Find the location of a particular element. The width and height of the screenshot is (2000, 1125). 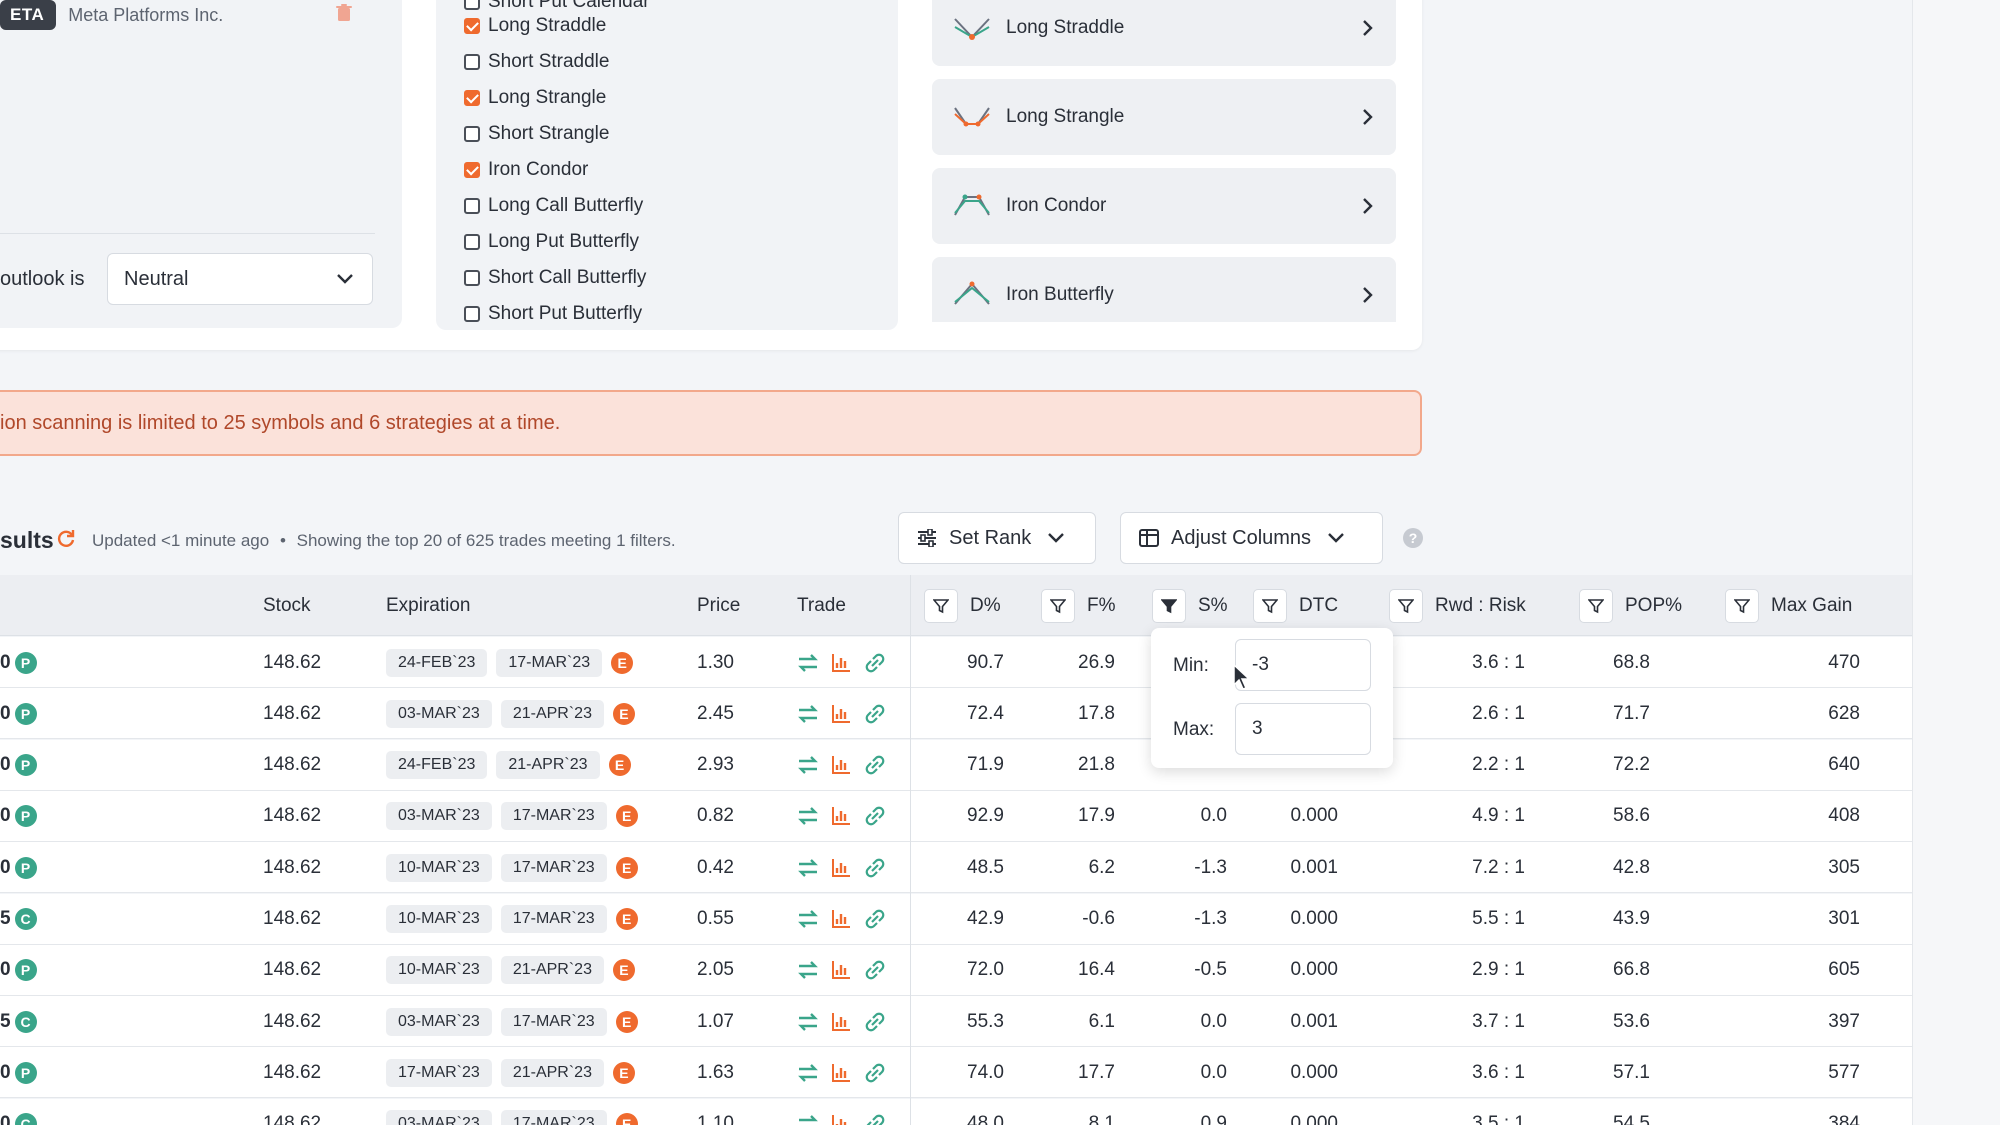

strategy-item-long-put-butterfly: Long Put Butterfly is located at coordinates (551, 242).